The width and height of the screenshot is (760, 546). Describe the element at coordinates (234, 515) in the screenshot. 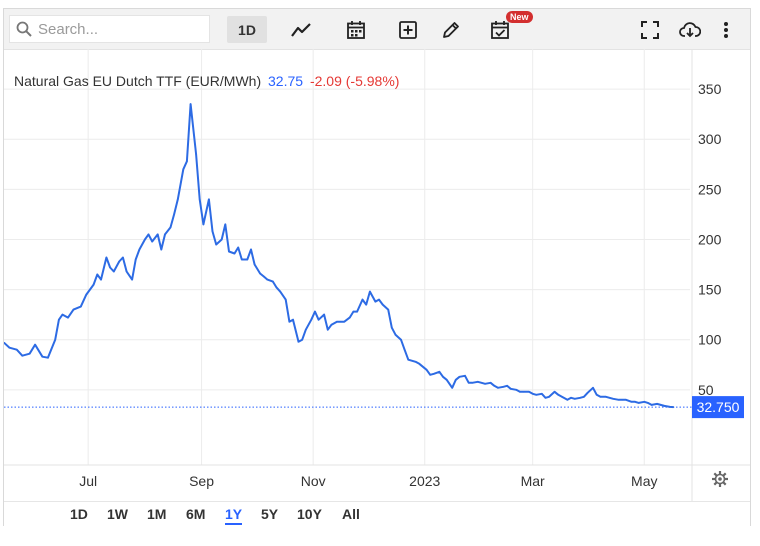

I see `range-1y-button: 1Y` at that location.